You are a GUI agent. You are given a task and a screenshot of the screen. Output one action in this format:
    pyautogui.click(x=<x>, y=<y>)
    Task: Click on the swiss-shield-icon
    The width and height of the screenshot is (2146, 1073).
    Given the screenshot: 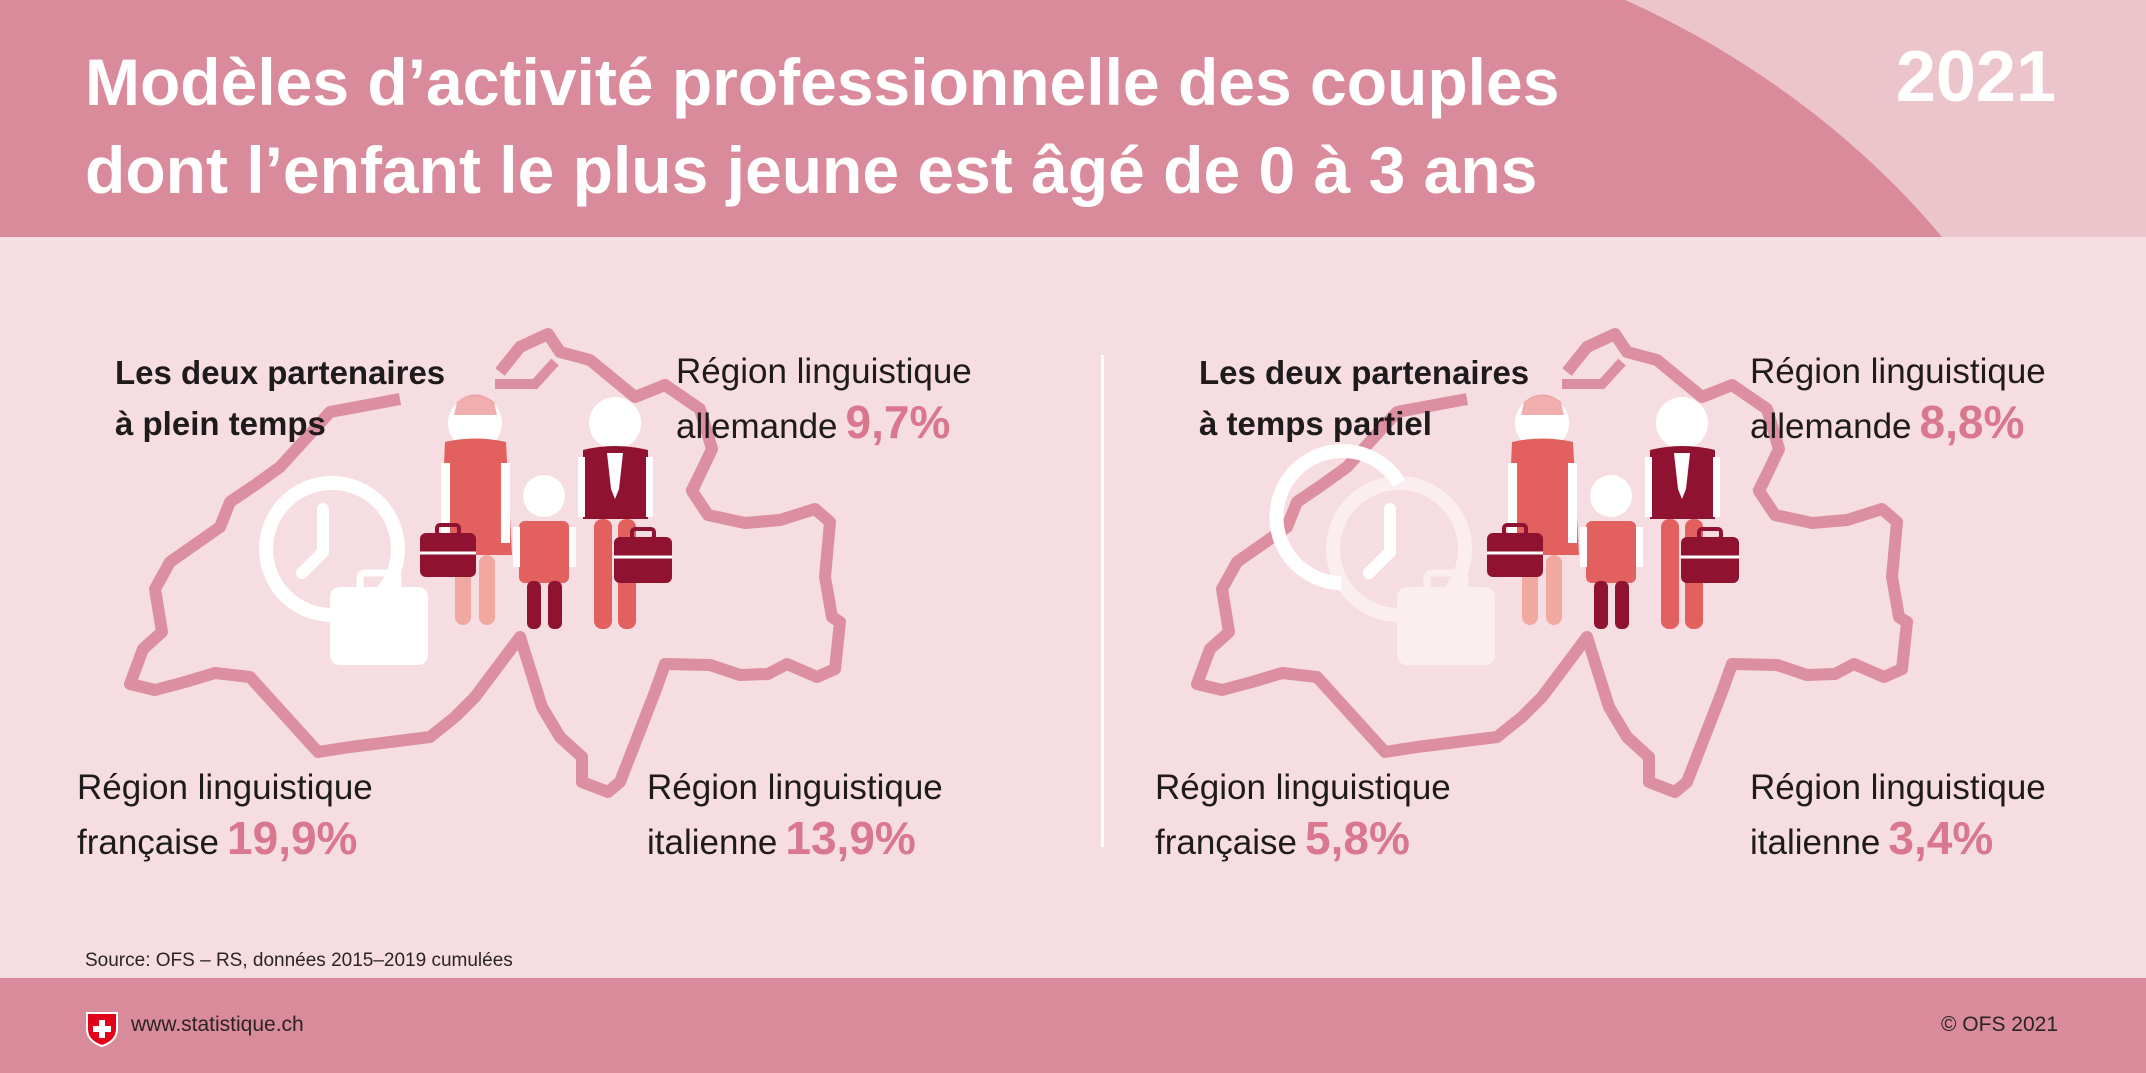 What is the action you would take?
    pyautogui.click(x=102, y=1029)
    